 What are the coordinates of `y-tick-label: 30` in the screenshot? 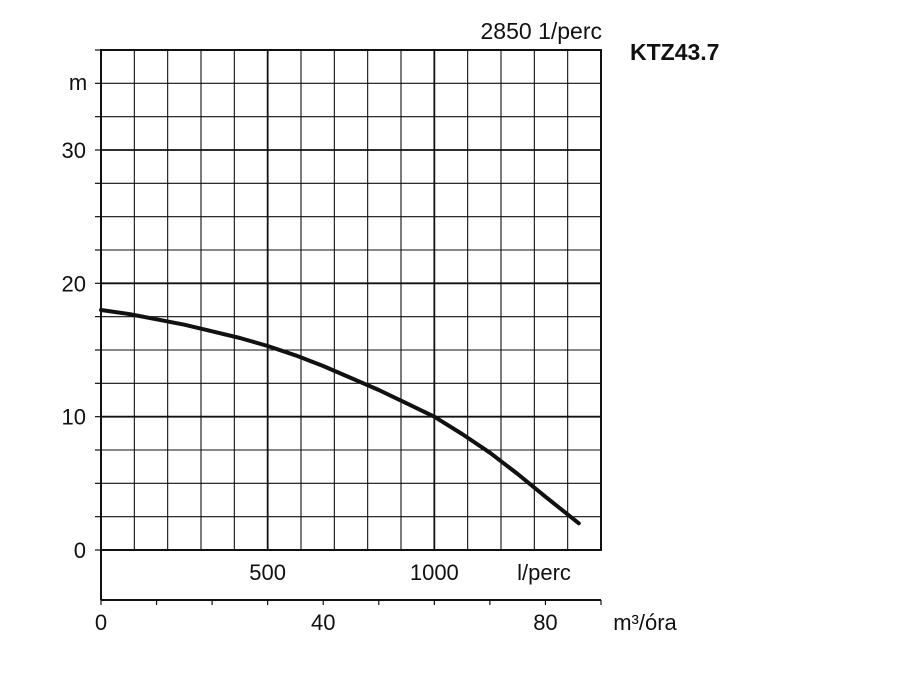 It's located at (74, 150).